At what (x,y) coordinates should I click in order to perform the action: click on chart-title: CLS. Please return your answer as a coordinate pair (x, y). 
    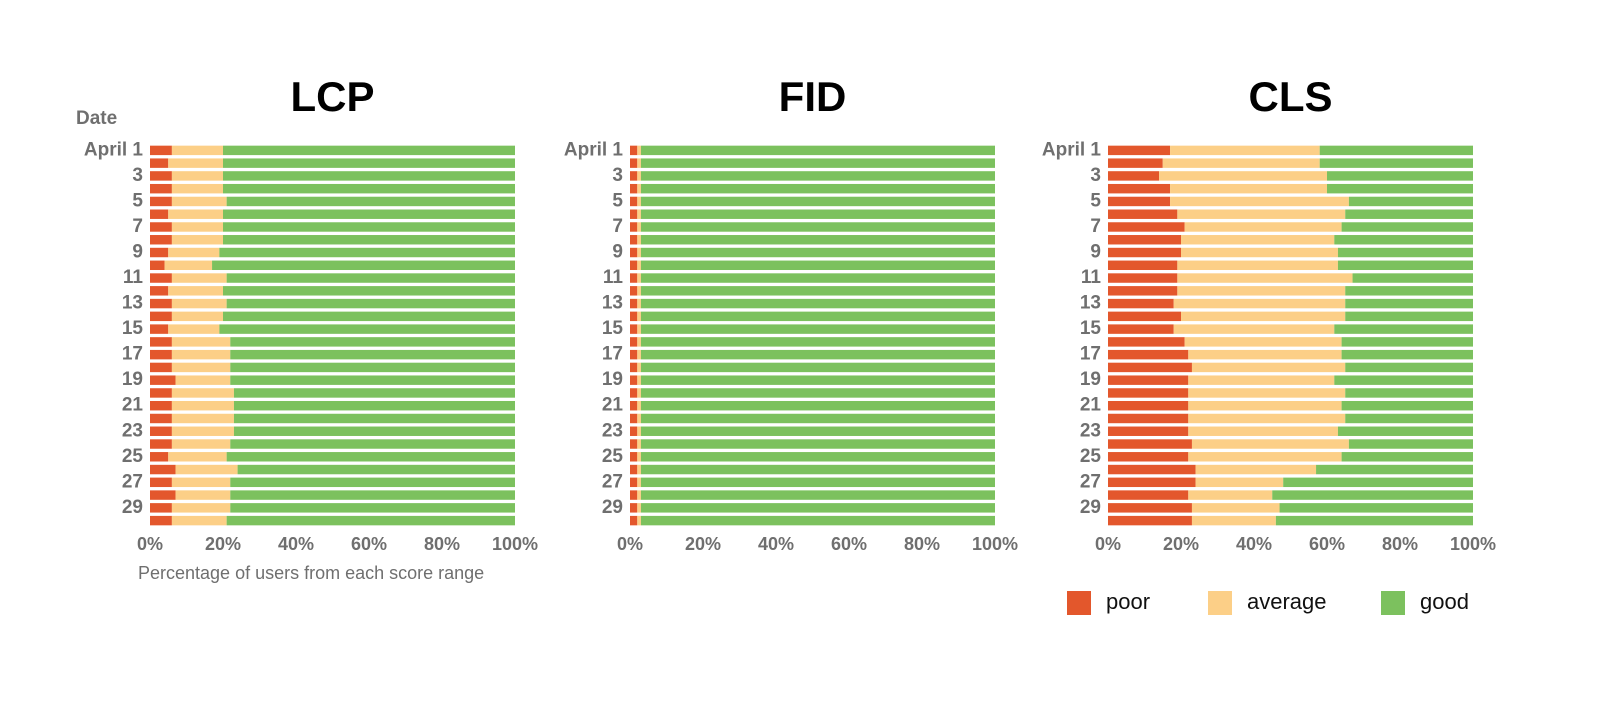
    Looking at the image, I should click on (1291, 96).